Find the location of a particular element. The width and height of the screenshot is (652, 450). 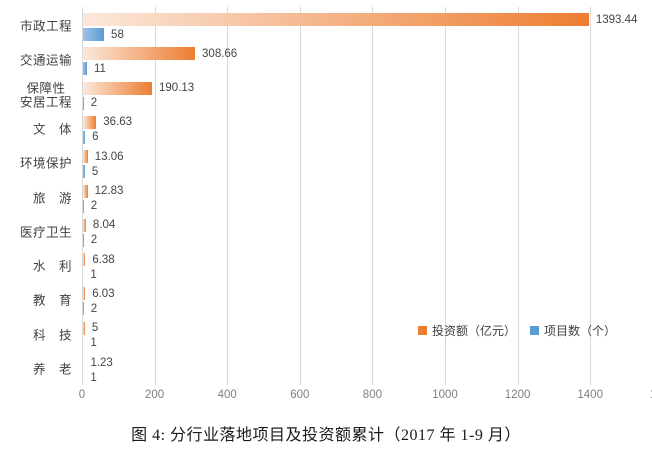

category-label-0: 市政工程 is located at coordinates (36, 27).